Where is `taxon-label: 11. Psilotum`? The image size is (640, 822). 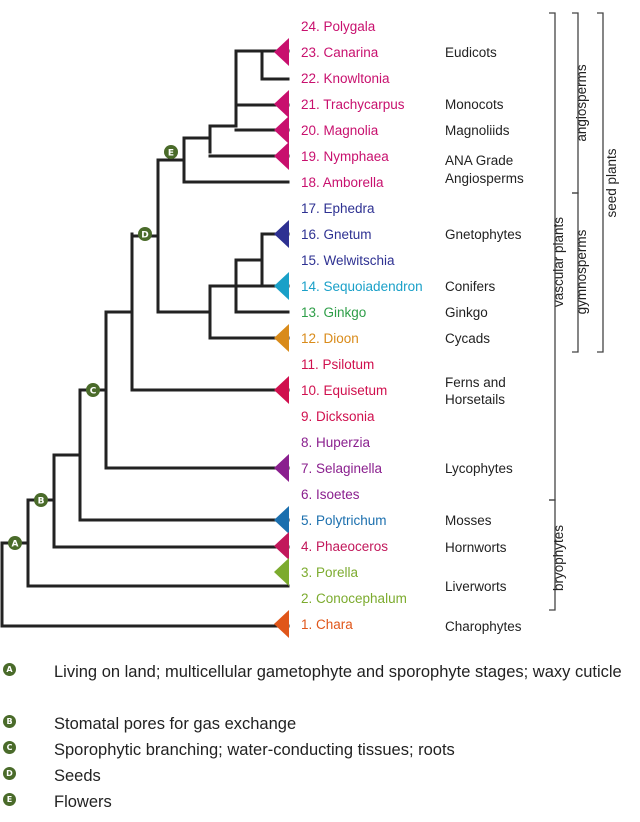
taxon-label: 11. Psilotum is located at coordinates (337, 364).